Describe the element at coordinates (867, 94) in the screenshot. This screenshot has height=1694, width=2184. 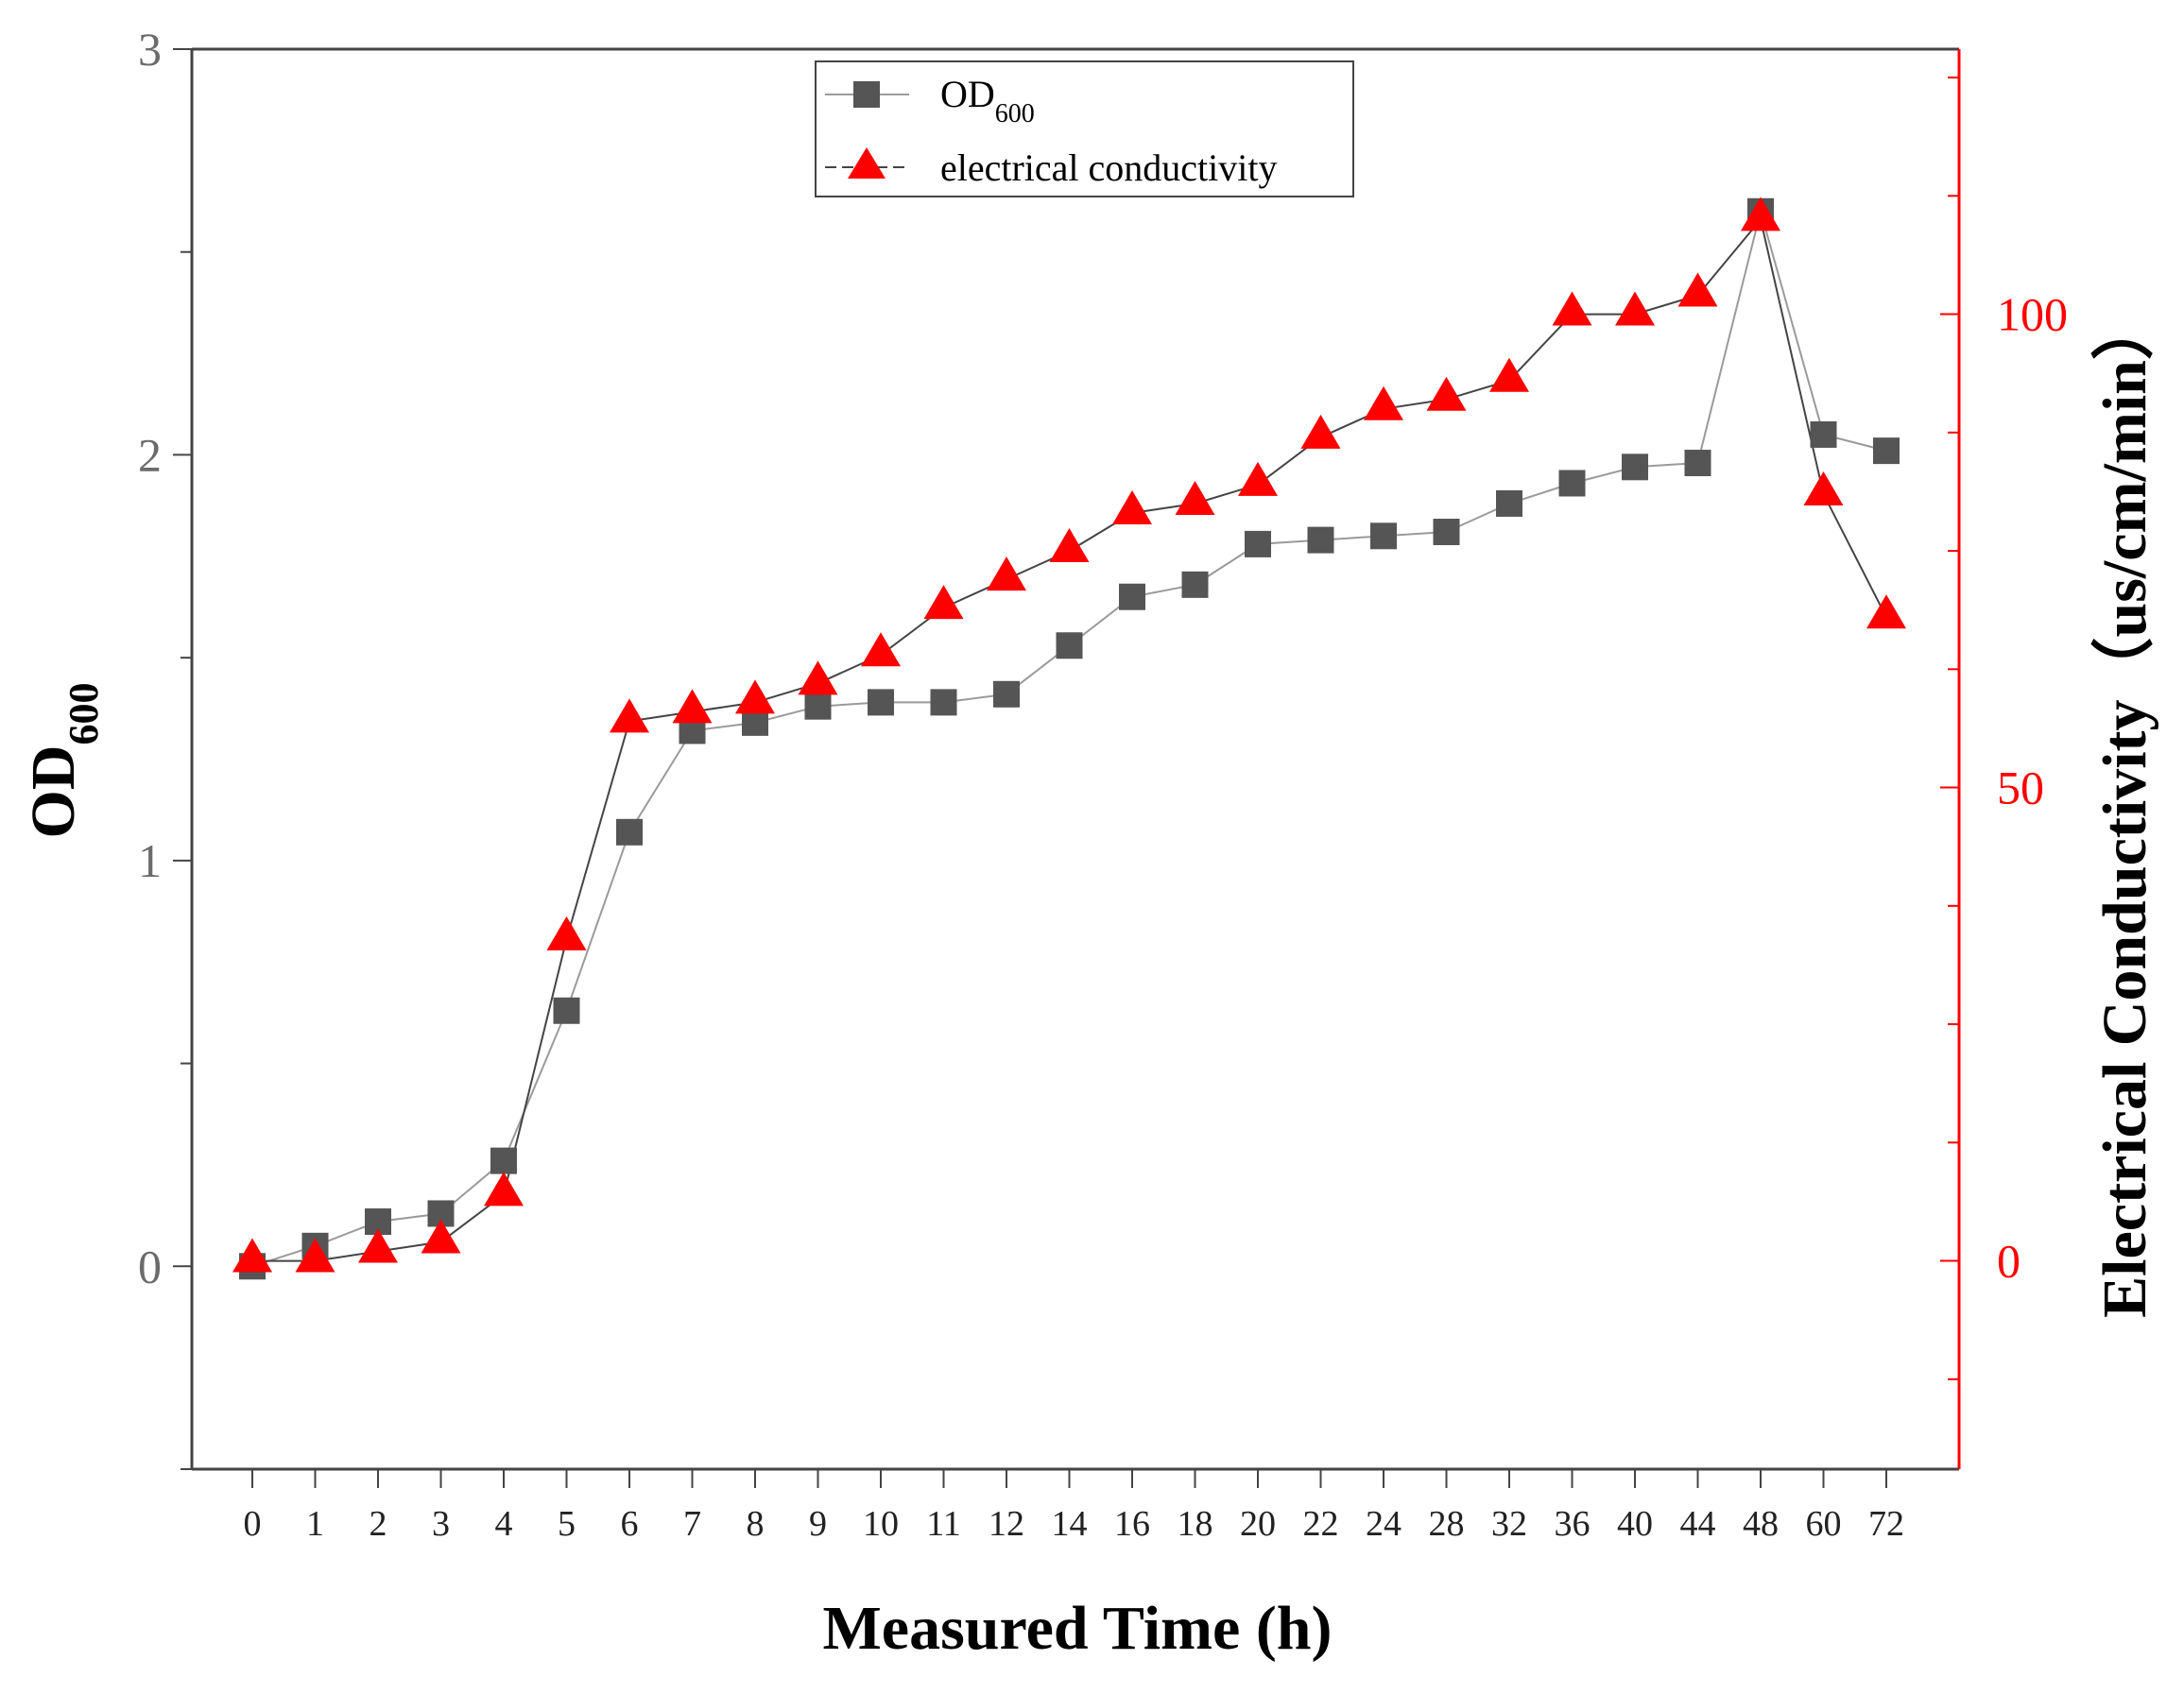
I see `legend-od-marker` at that location.